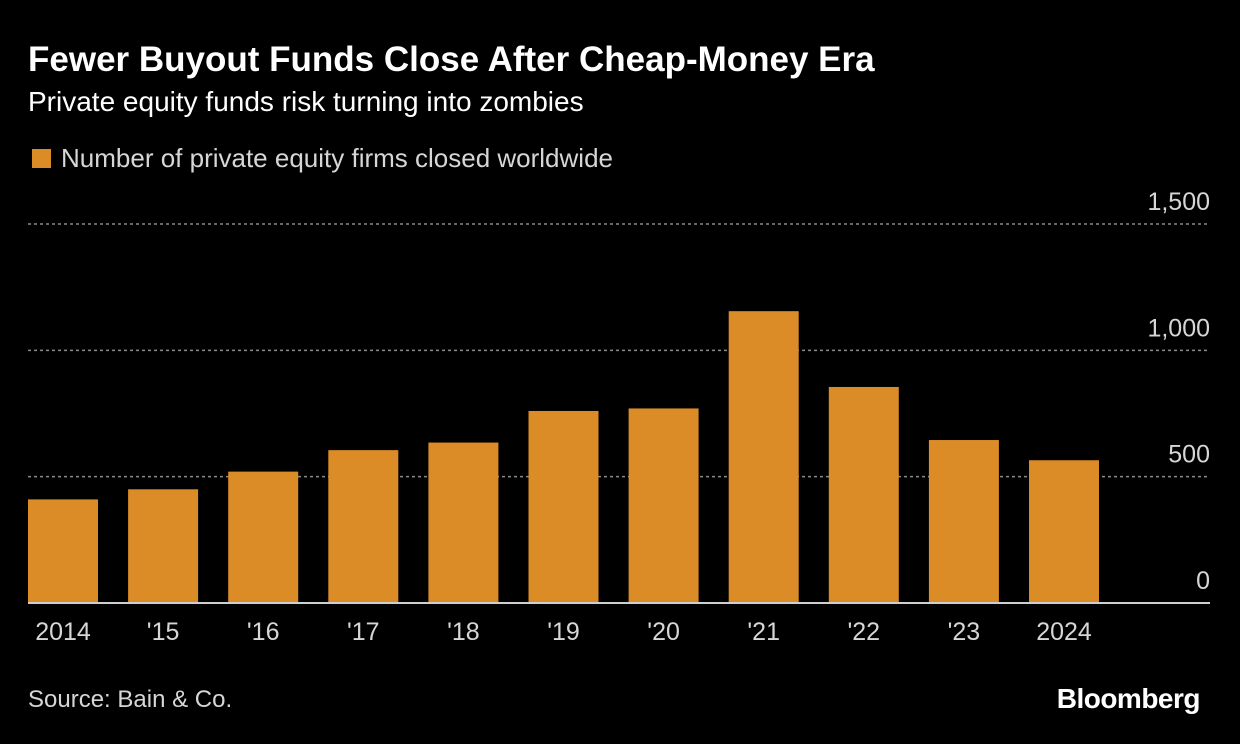 The height and width of the screenshot is (744, 1240). What do you see at coordinates (1178, 328) in the screenshot?
I see `y-tick-label: 1,000` at bounding box center [1178, 328].